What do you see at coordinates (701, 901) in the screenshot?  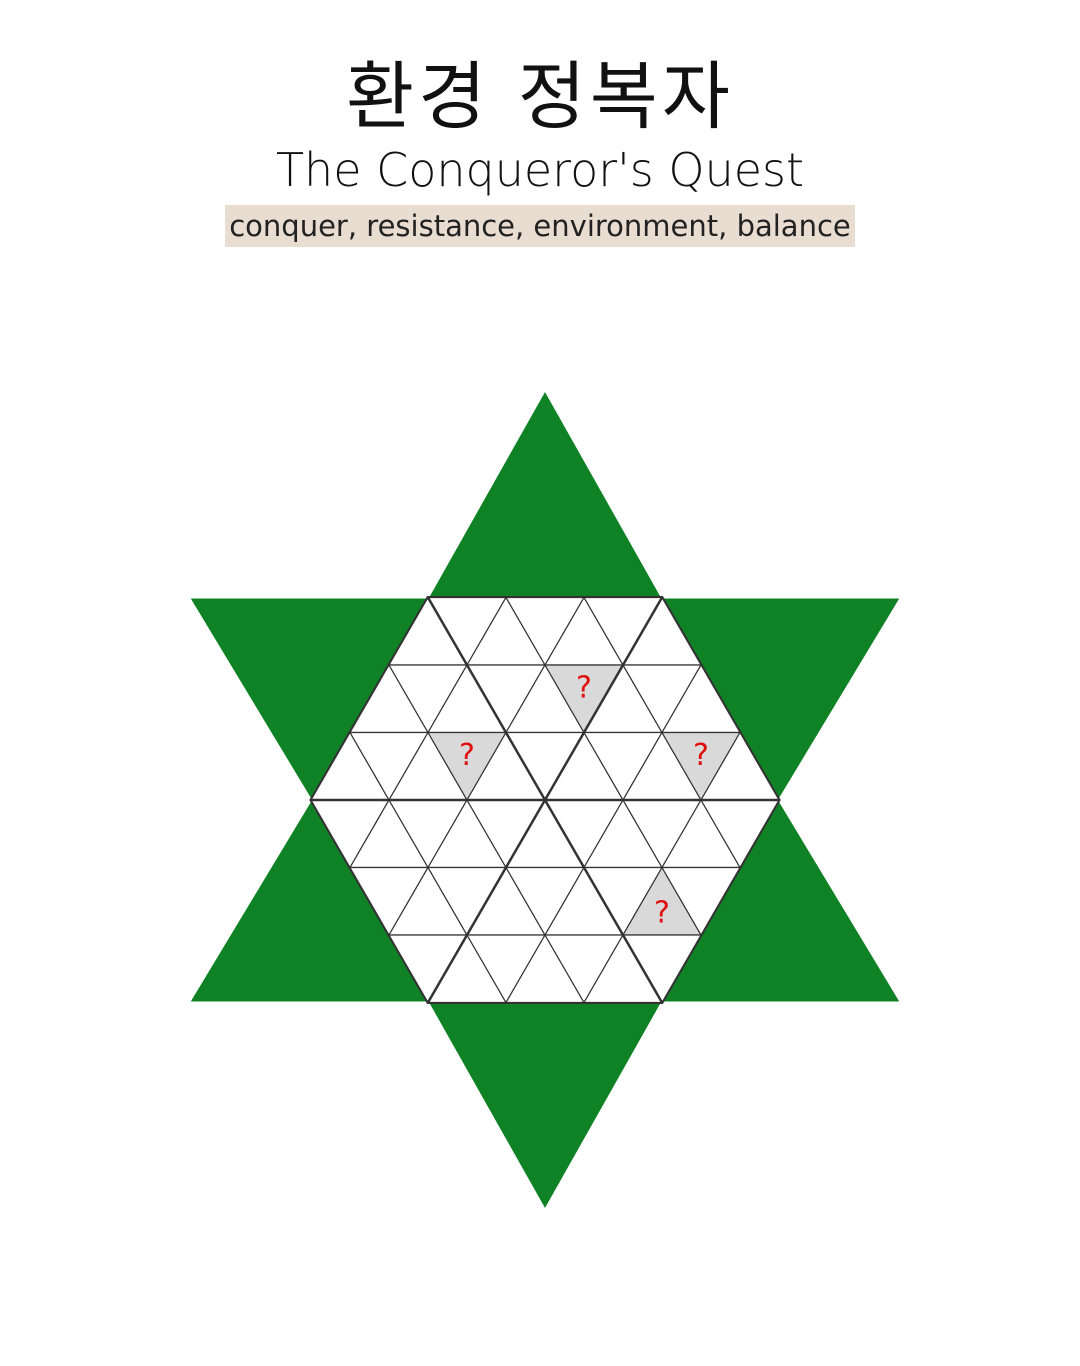 I see `board-cell` at bounding box center [701, 901].